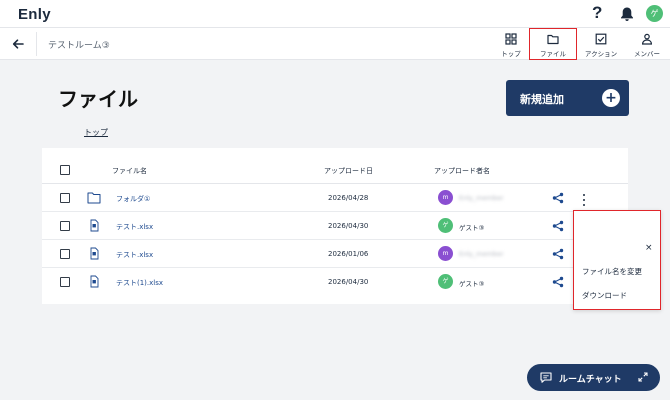 This screenshot has height=400, width=670. What do you see at coordinates (511, 39) in the screenshot?
I see `grid-icon` at bounding box center [511, 39].